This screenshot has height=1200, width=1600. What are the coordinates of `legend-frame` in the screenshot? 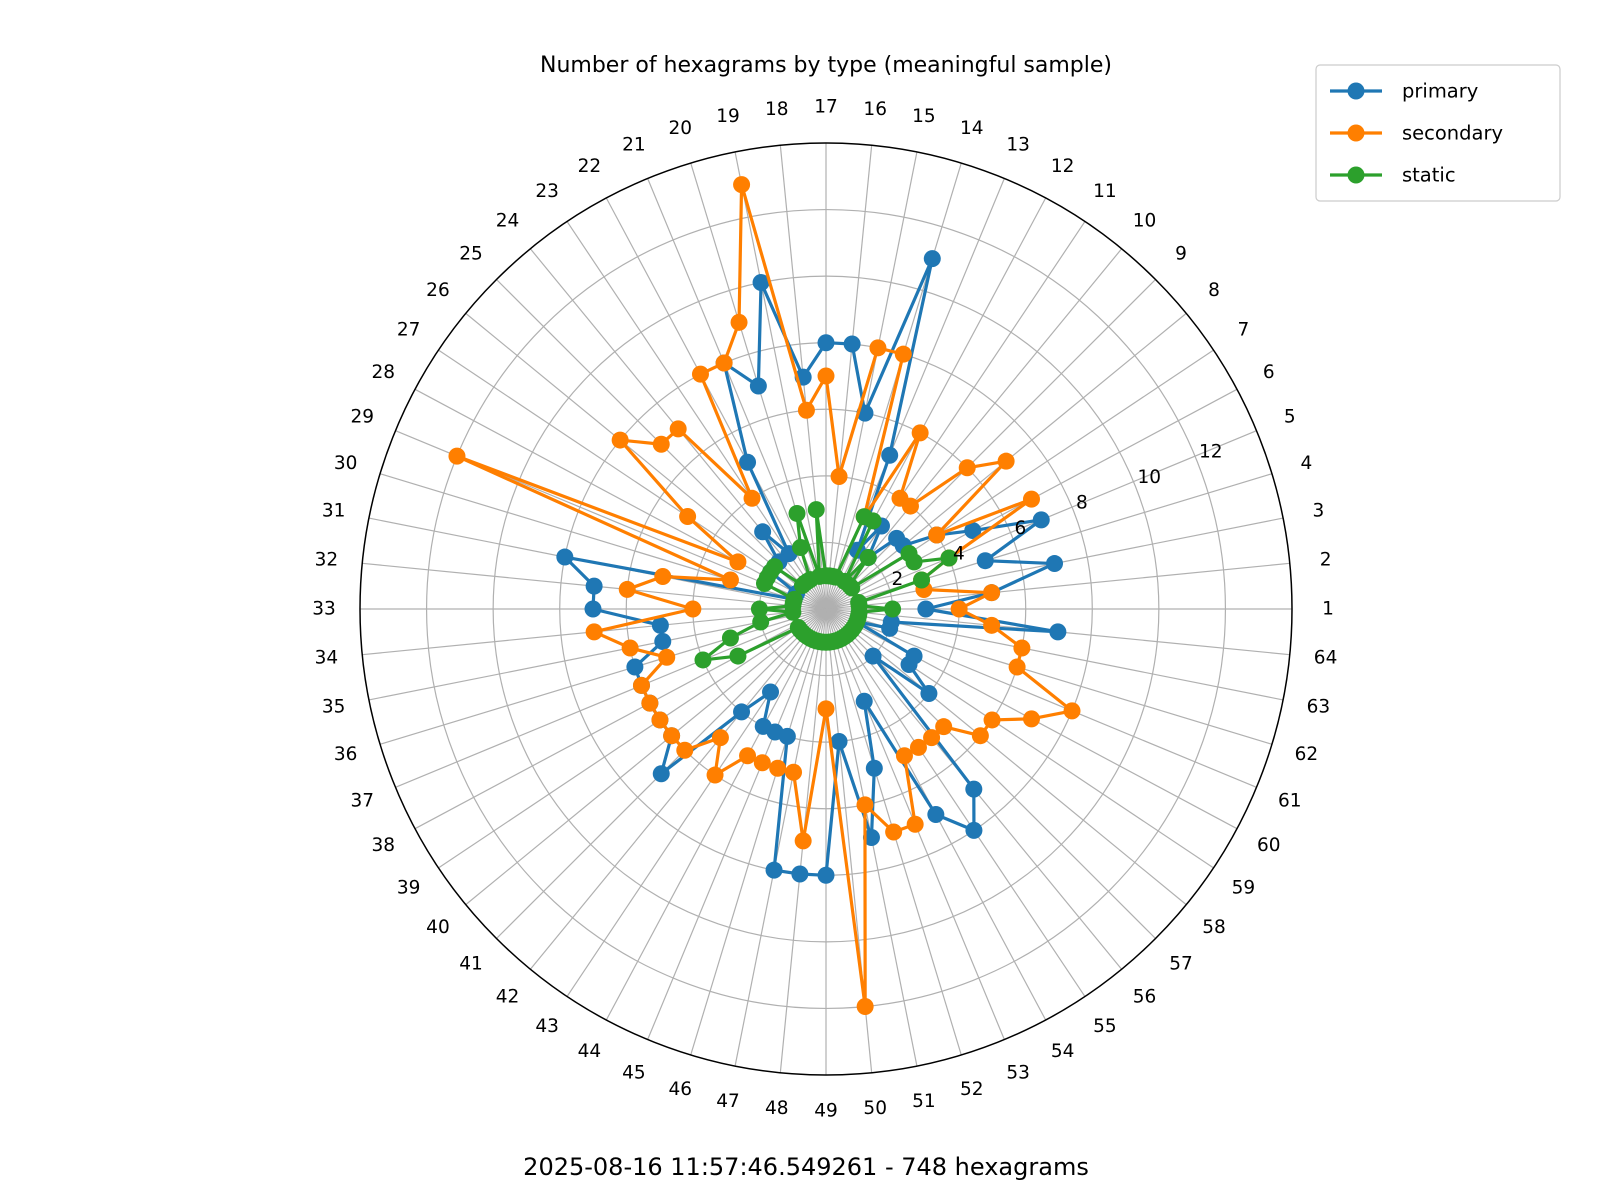 It's located at (1438, 133).